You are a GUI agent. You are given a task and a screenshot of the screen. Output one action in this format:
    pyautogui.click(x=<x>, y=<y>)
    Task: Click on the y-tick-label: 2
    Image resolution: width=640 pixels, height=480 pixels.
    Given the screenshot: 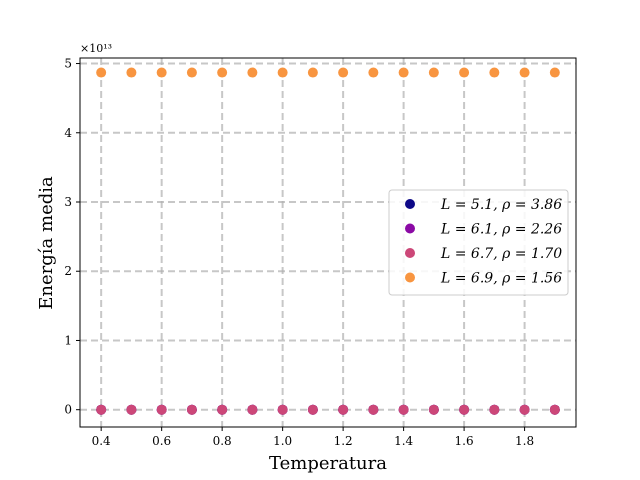 What is the action you would take?
    pyautogui.click(x=68, y=271)
    